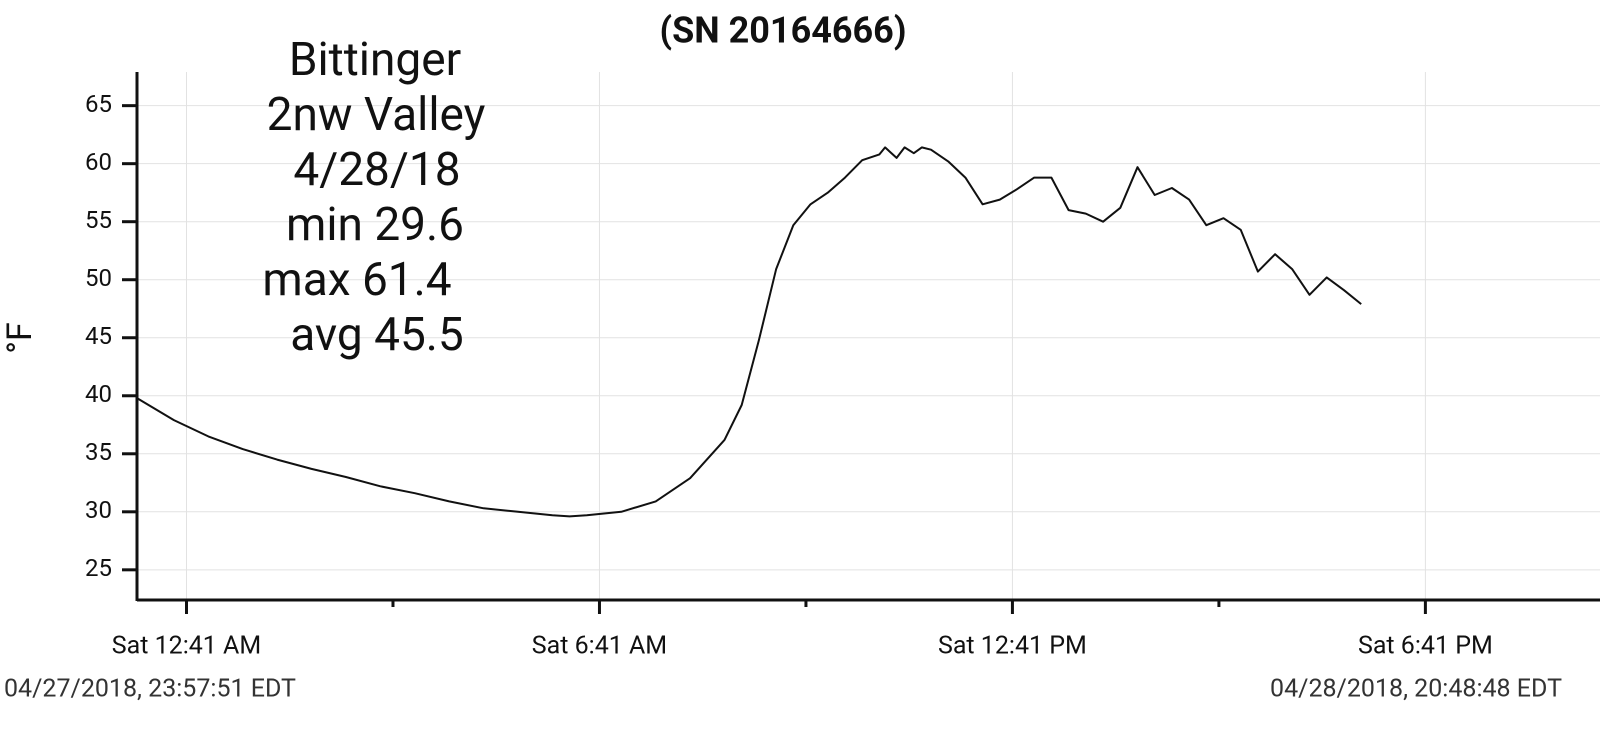 The height and width of the screenshot is (735, 1600). What do you see at coordinates (98, 162) in the screenshot?
I see `y-tick-label: 60` at bounding box center [98, 162].